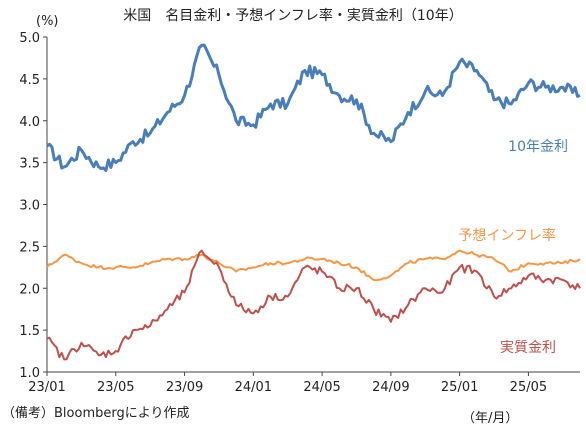 The width and height of the screenshot is (586, 432). I want to click on y-tick-labels: 5.0 4.5 4.0 3.5 3.0 2.5 2.0 1.5 1.0, so click(33, 206).